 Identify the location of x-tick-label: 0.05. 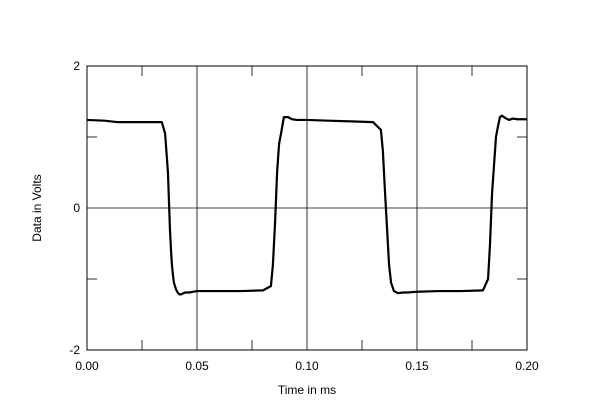
(197, 366).